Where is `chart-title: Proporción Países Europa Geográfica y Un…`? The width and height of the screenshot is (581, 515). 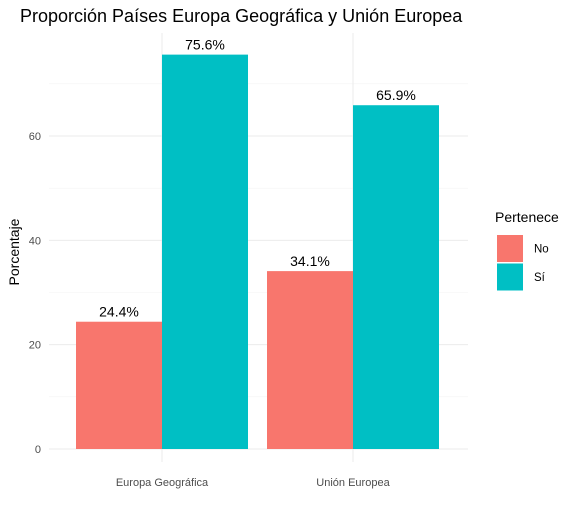 chart-title: Proporción Países Europa Geográfica y Un… is located at coordinates (241, 16).